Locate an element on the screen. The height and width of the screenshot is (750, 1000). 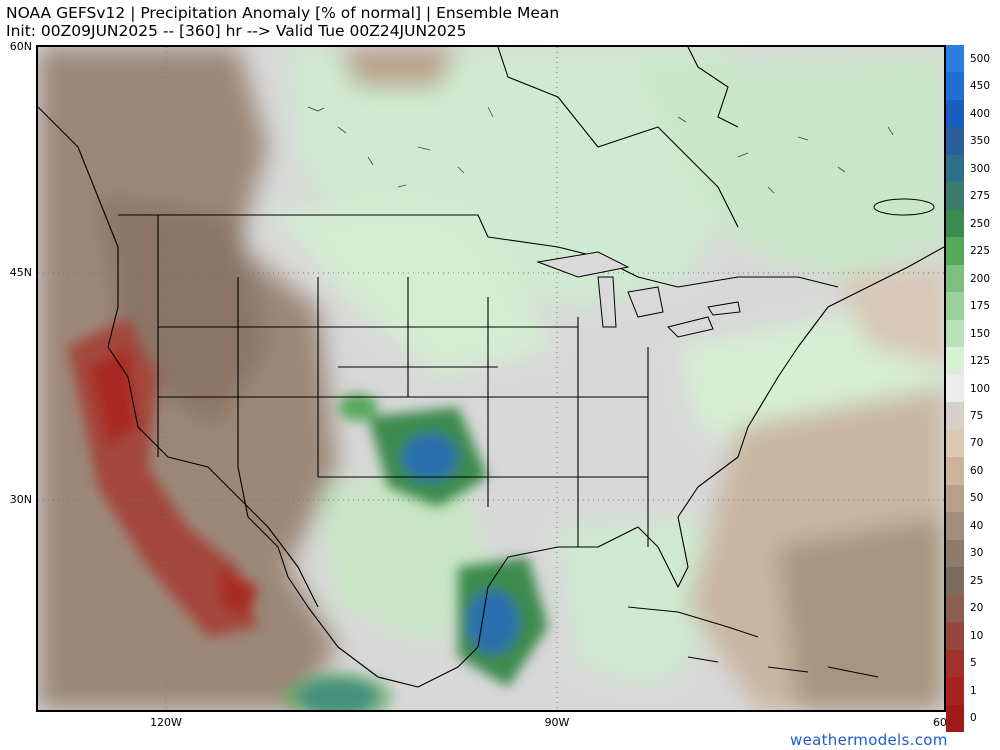
lat-label-60n: 60N is located at coordinates (20, 46).